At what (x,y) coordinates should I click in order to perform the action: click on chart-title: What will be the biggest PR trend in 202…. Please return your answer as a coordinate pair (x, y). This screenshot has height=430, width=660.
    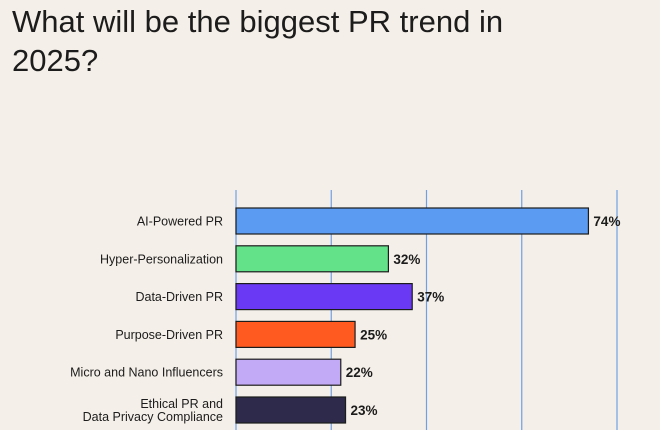
    Looking at the image, I should click on (258, 41).